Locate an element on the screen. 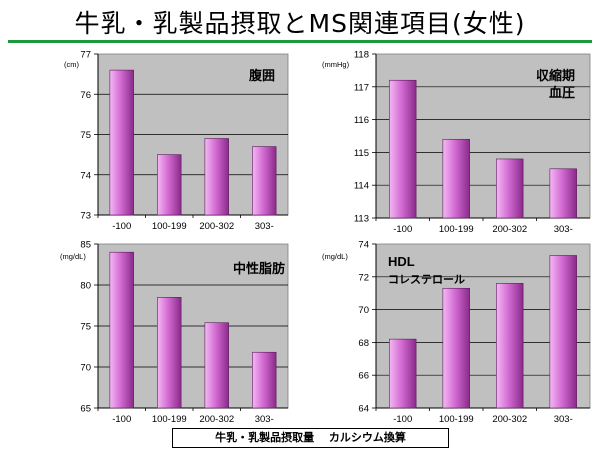 The image size is (600, 450). chart-title-line2: コレステロール is located at coordinates (426, 279).